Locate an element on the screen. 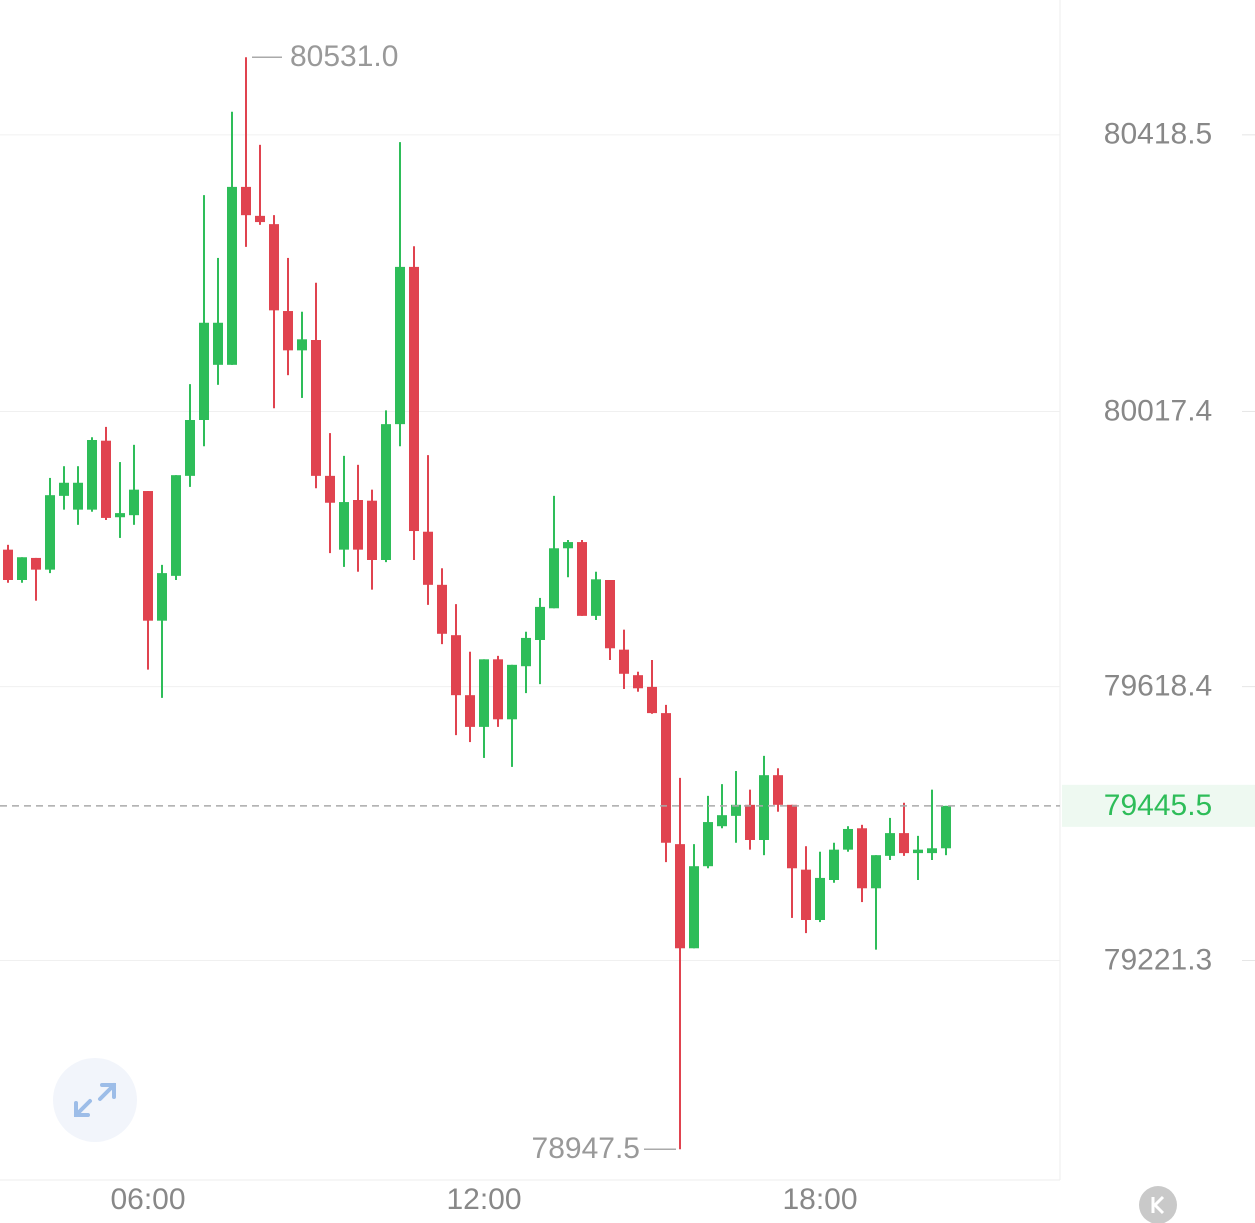  expand-button is located at coordinates (95, 1100).